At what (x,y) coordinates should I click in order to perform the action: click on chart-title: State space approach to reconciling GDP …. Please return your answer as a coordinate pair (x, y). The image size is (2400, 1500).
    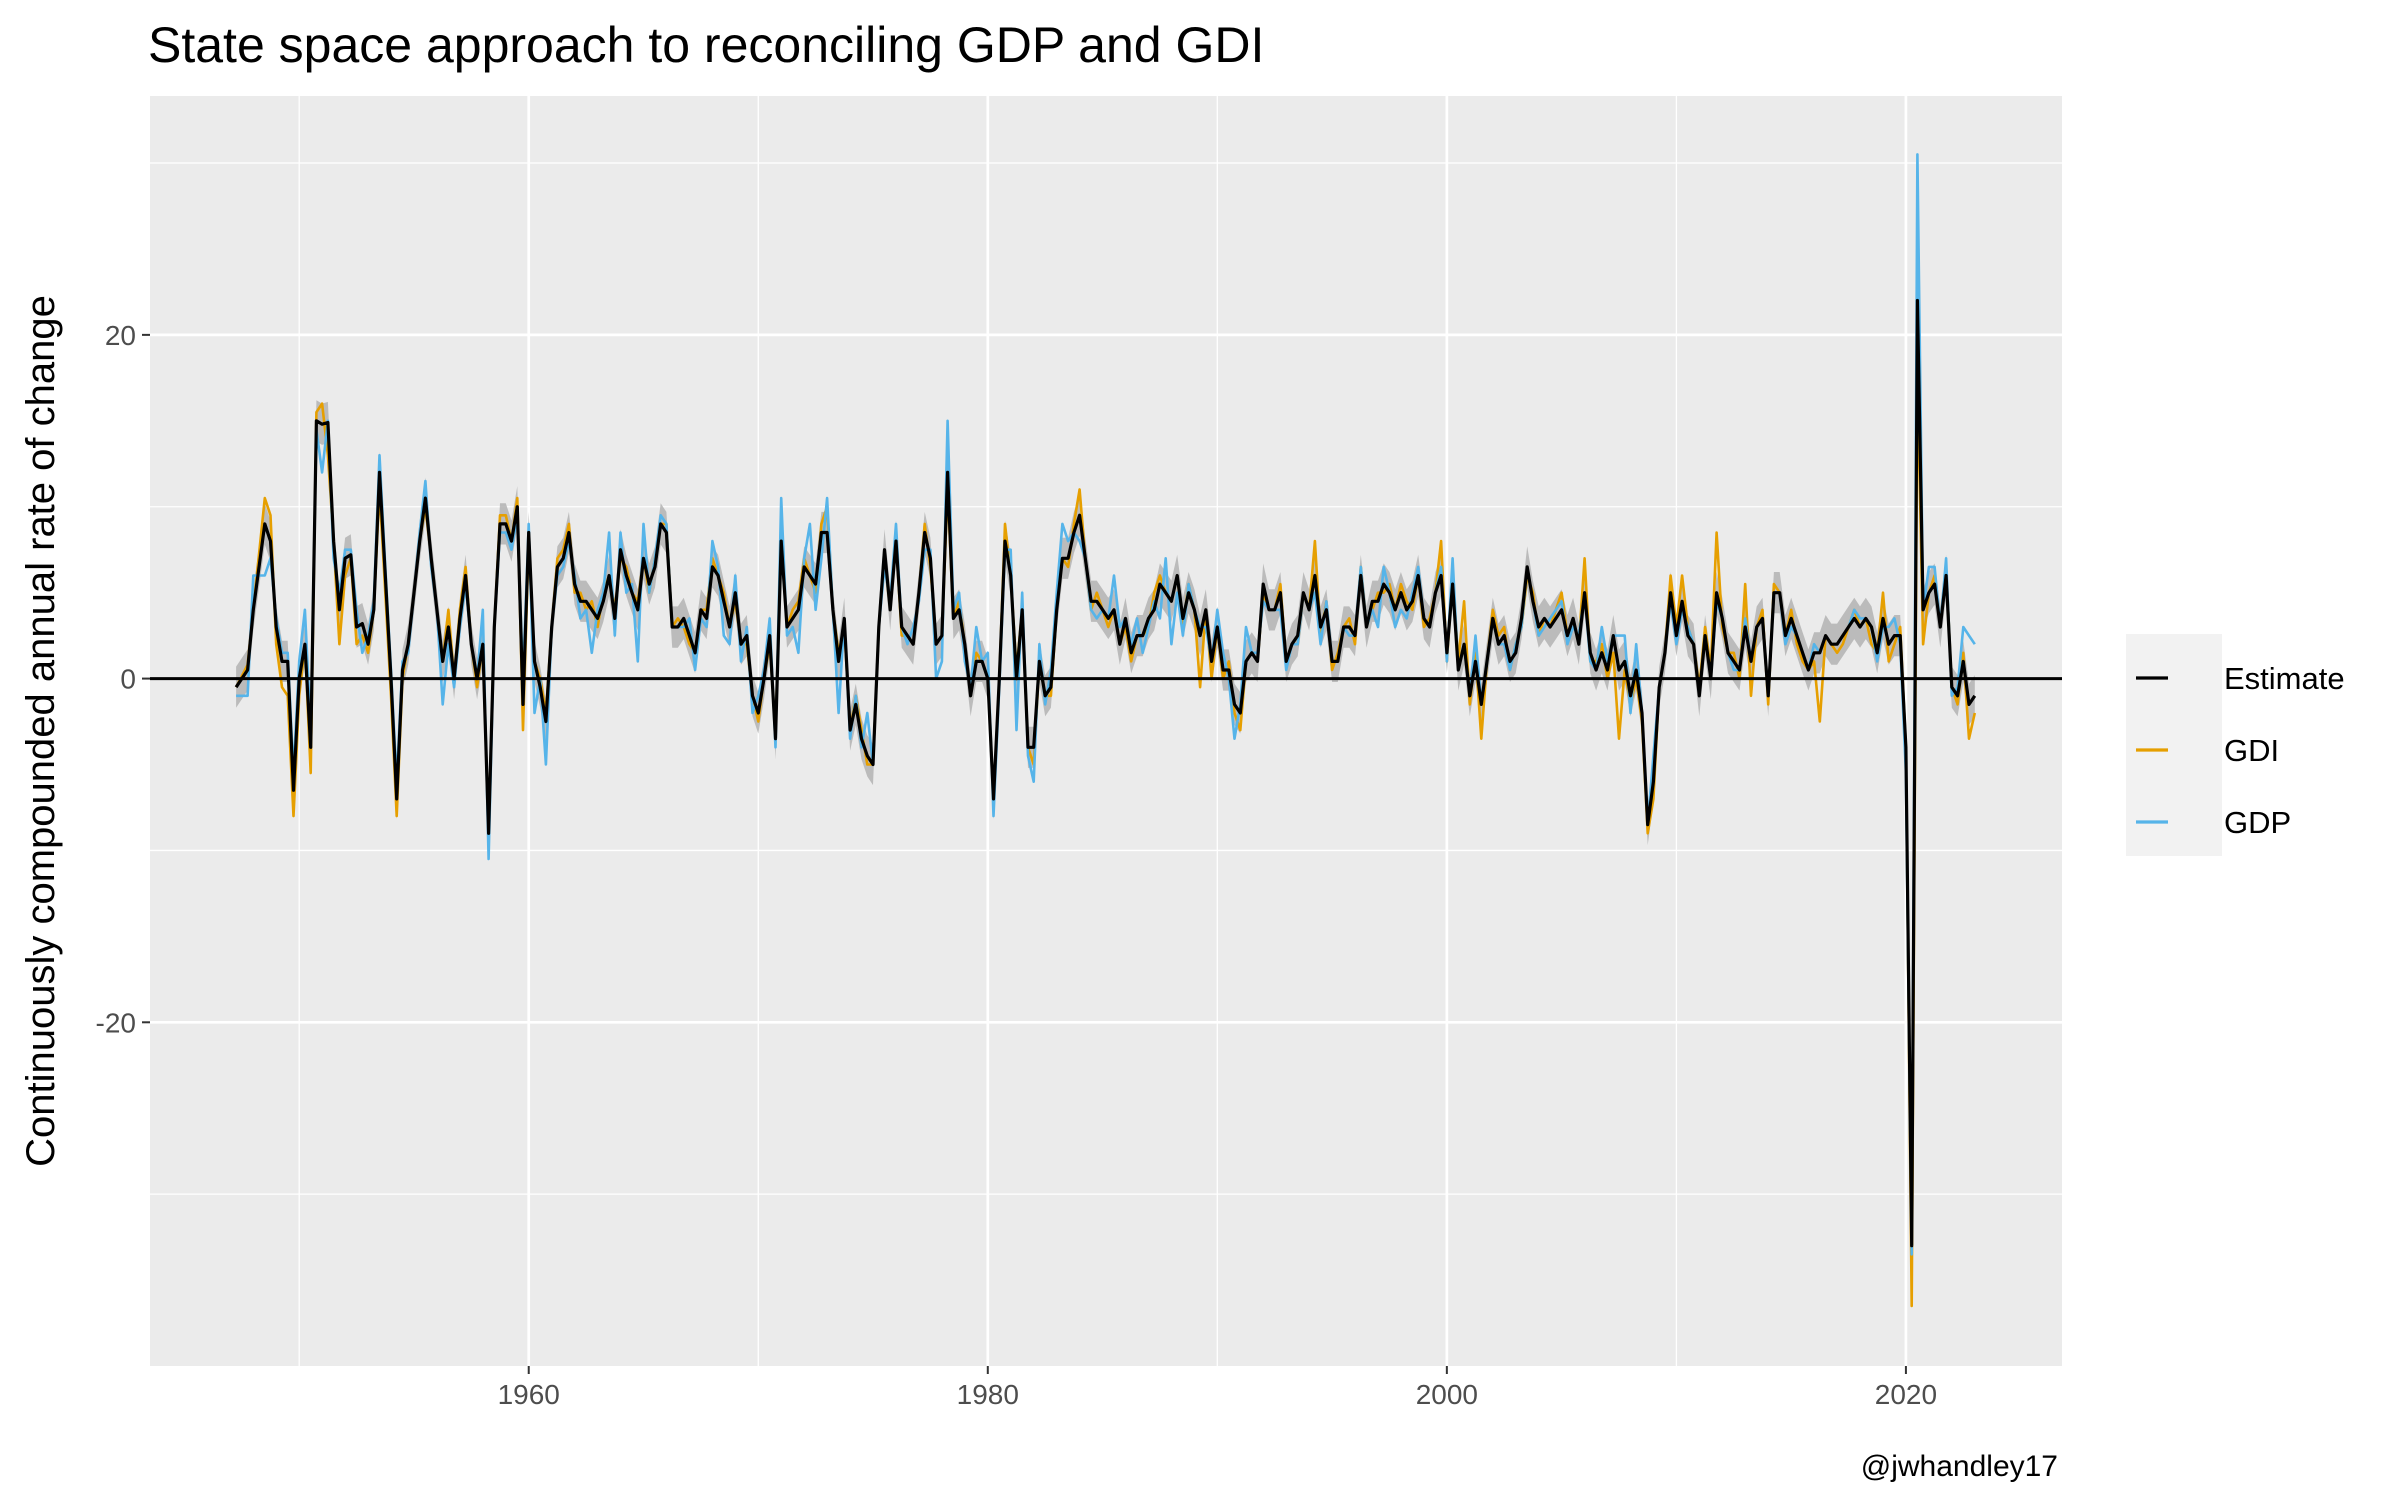
    Looking at the image, I should click on (706, 45).